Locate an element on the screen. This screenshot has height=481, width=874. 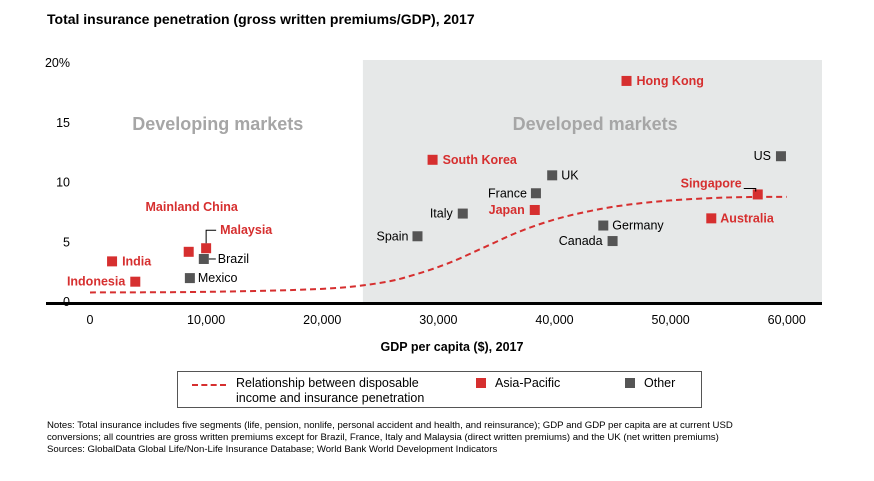
point-germany is located at coordinates (603, 225).